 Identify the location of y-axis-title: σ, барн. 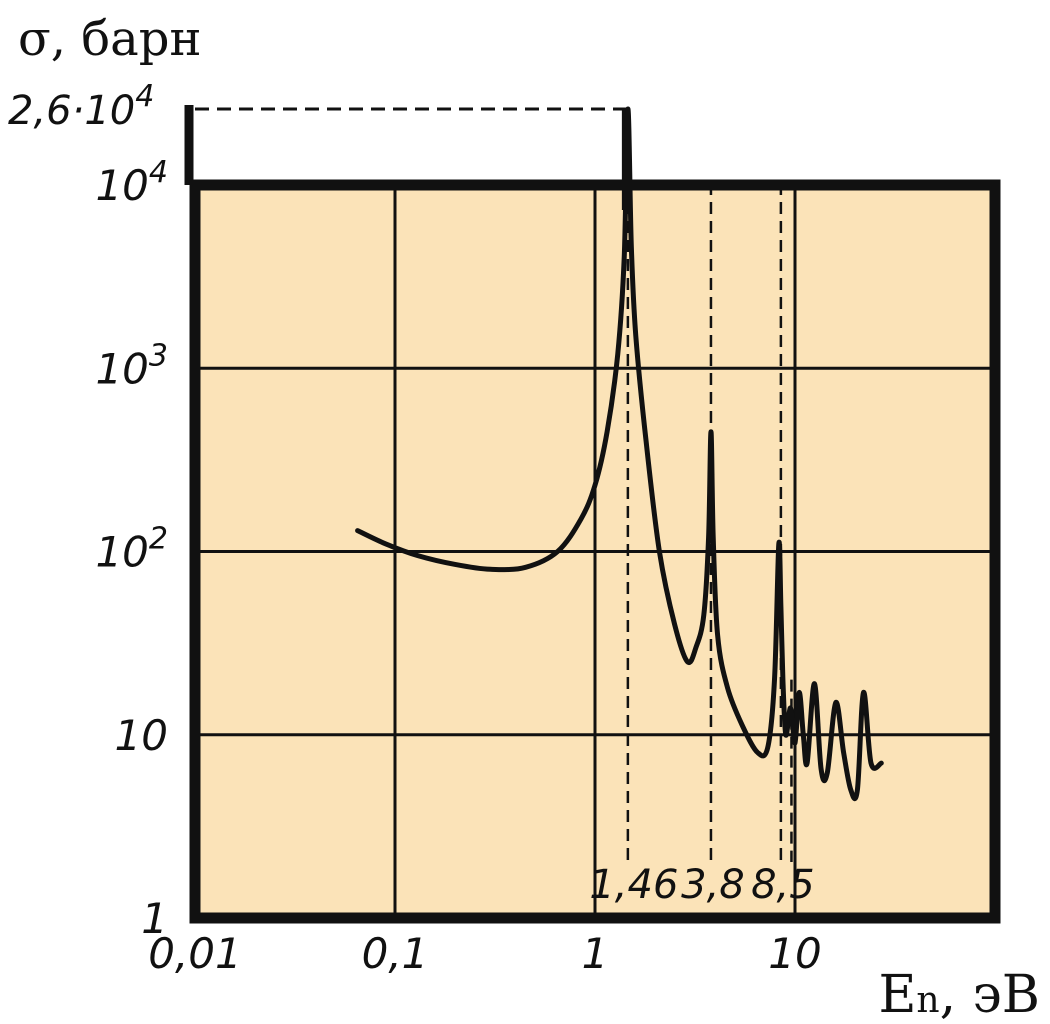
(110, 39).